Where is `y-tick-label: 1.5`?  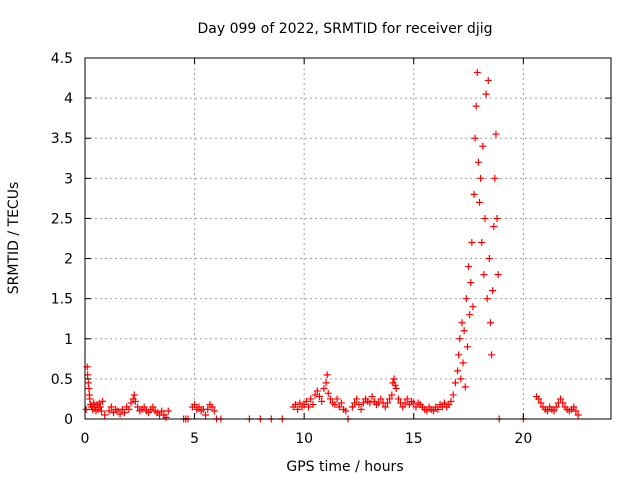
y-tick-label: 1.5 is located at coordinates (62, 300).